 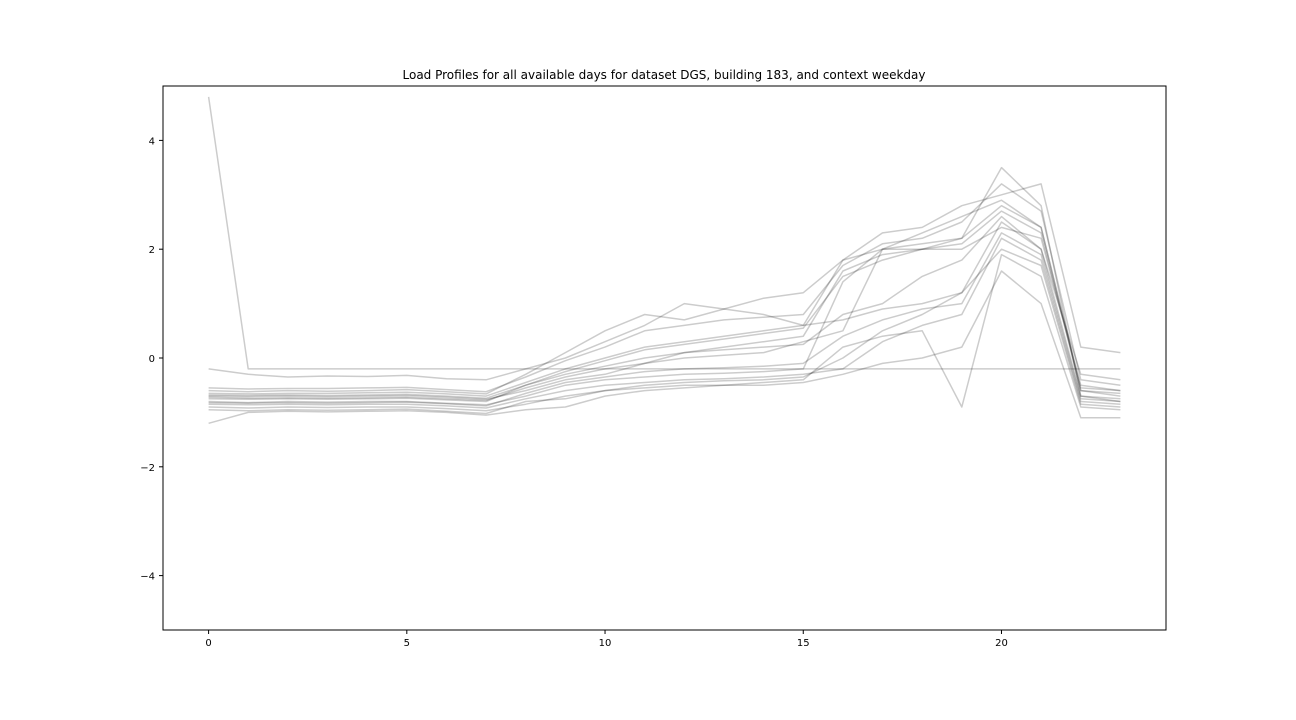 What do you see at coordinates (152, 250) in the screenshot?
I see `y-tick-label: 2` at bounding box center [152, 250].